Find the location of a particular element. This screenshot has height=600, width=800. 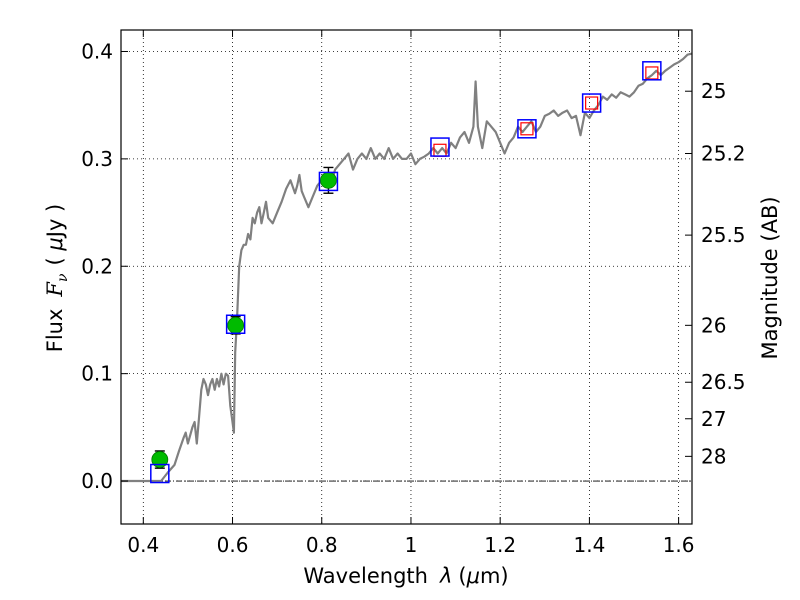

y-tick-label: 0.1 is located at coordinates (97, 374).